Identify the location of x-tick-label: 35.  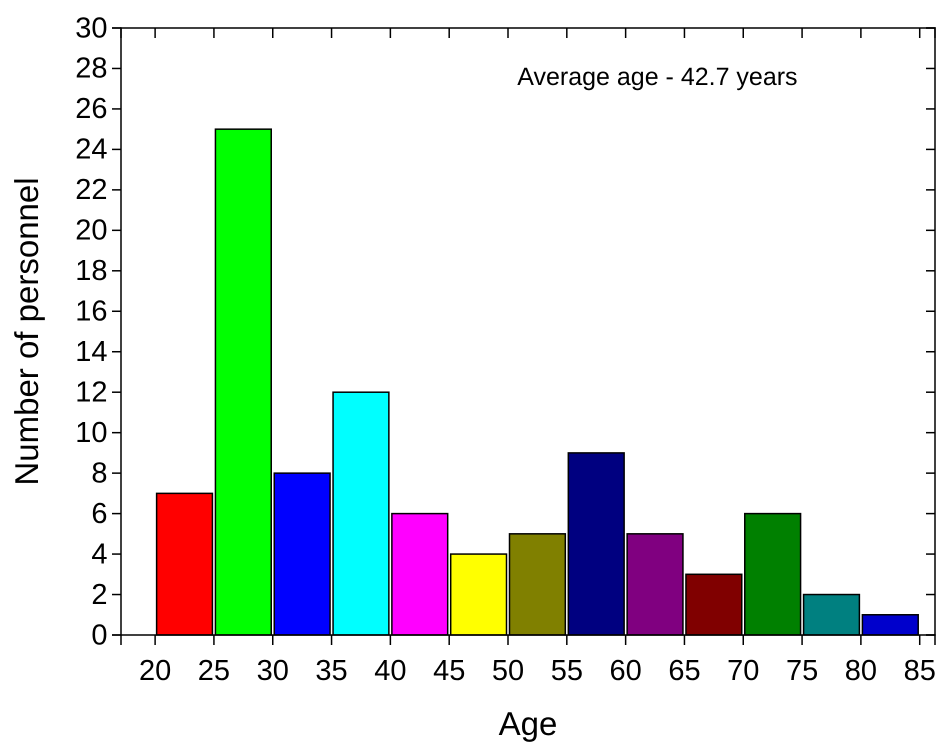
(331, 670).